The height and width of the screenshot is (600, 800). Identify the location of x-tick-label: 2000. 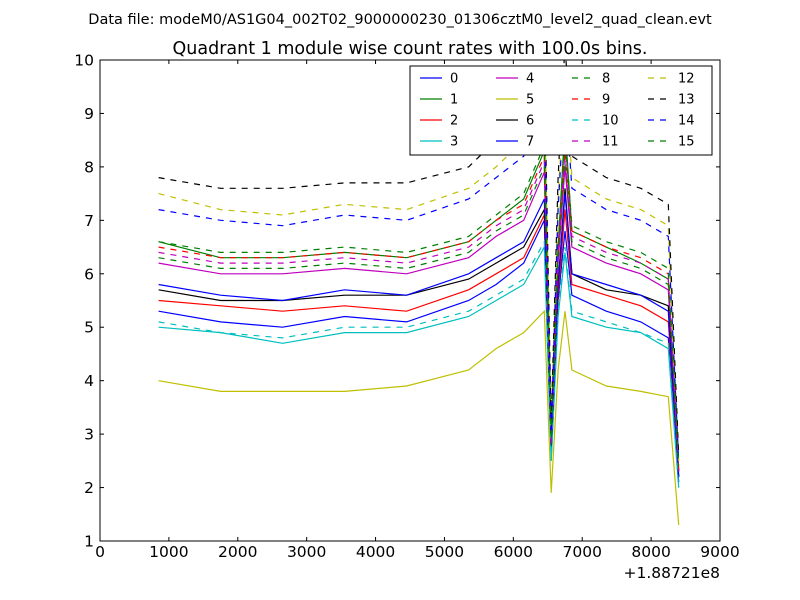
(237, 552).